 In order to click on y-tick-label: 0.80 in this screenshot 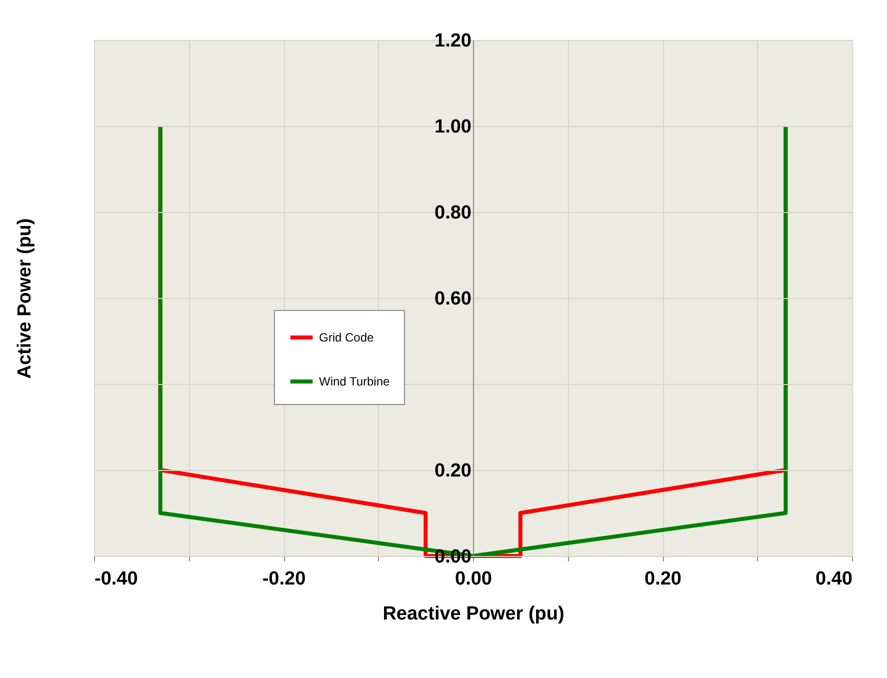, I will do `click(453, 213)`.